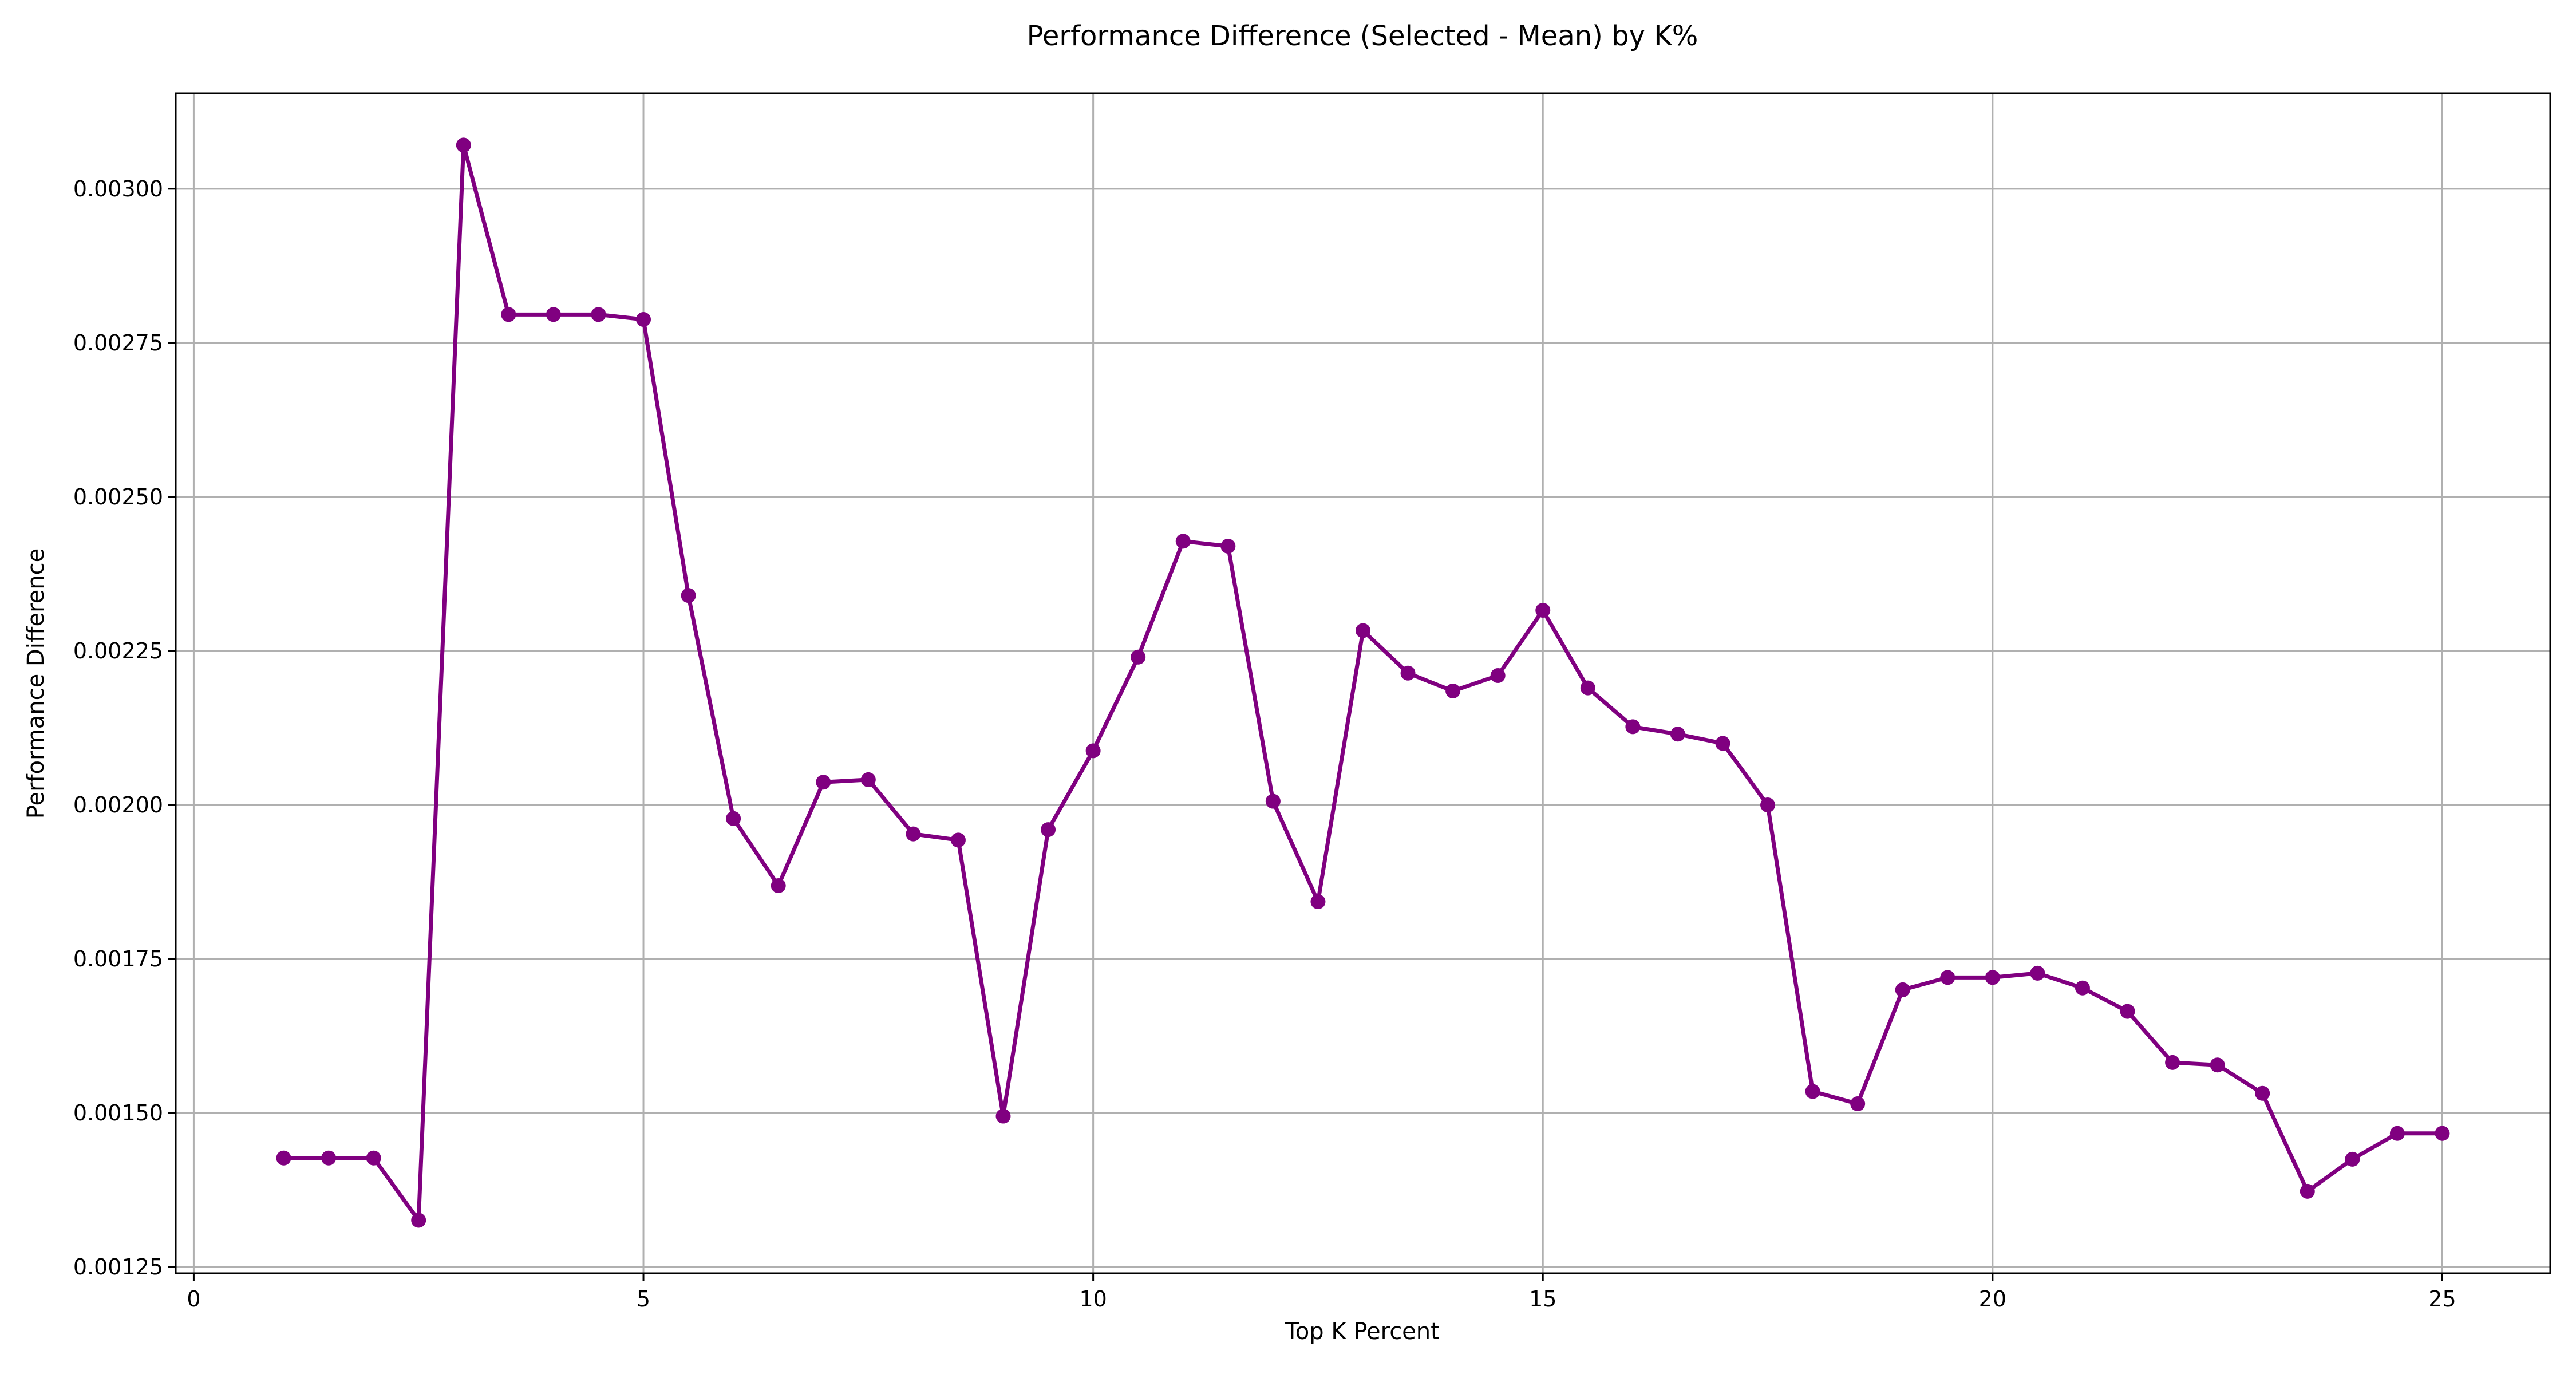 This screenshot has width=2576, height=1374. I want to click on x-tick-label: 15, so click(1542, 1299).